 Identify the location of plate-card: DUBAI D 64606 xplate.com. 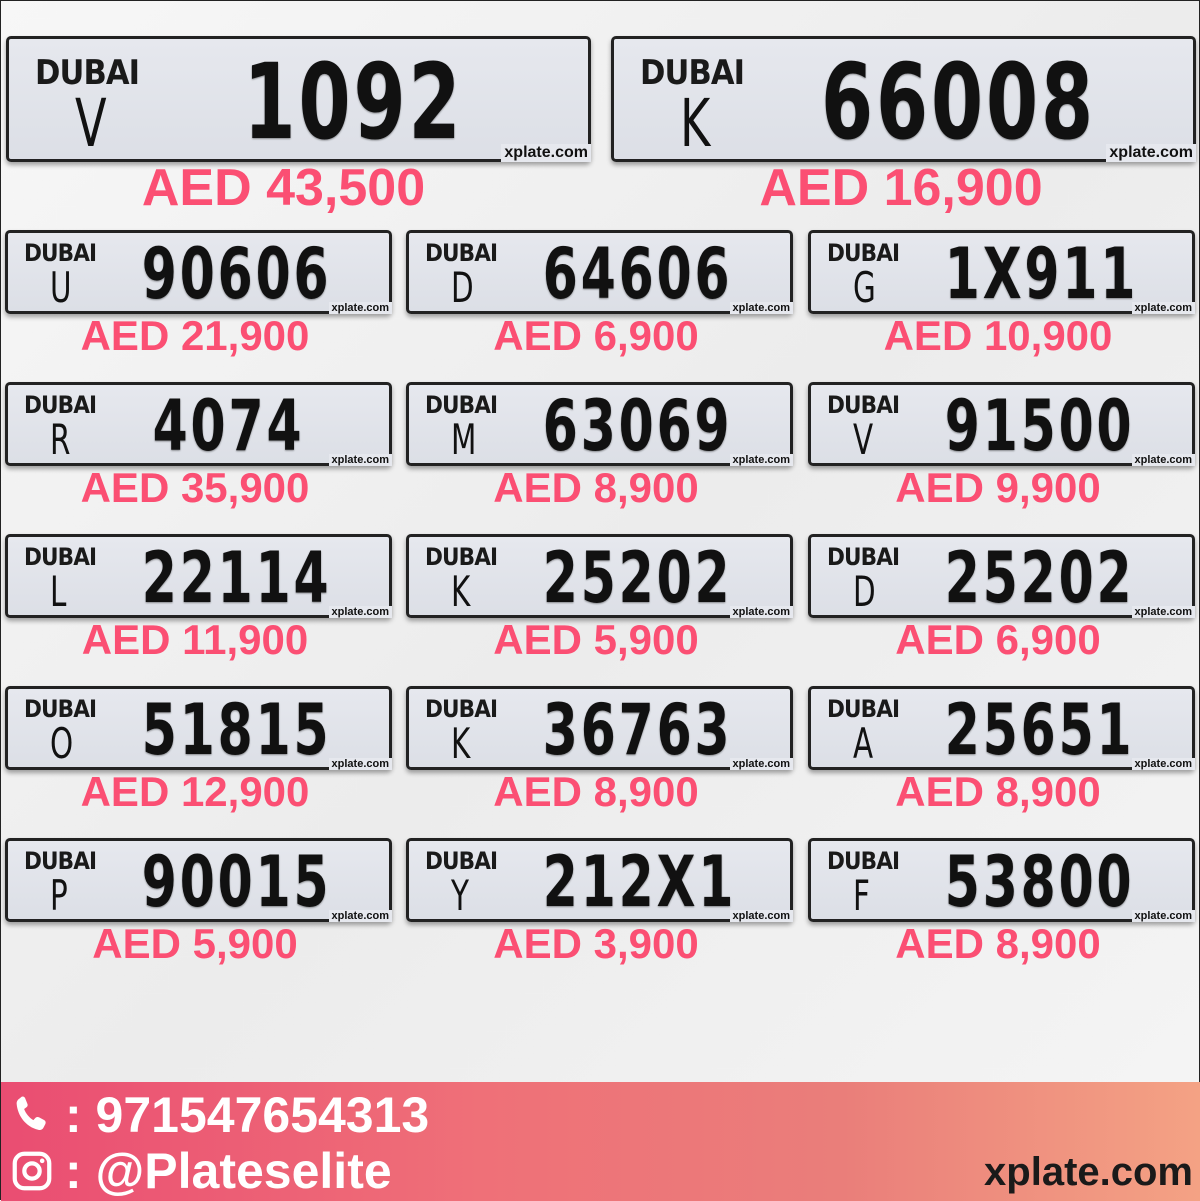
(599, 272).